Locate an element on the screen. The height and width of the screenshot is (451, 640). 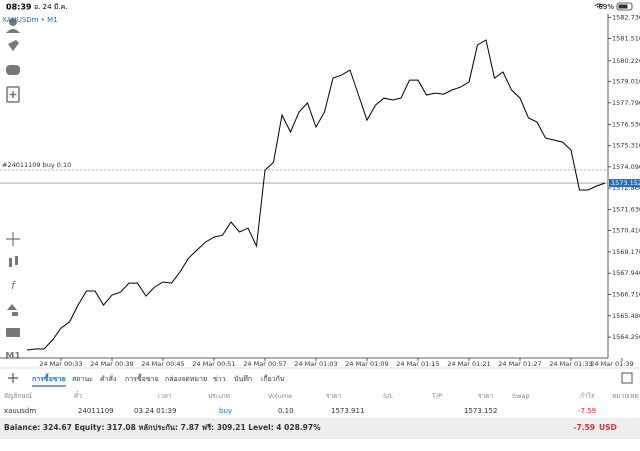
y-tick-label: 1569.170 is located at coordinates (626, 252).